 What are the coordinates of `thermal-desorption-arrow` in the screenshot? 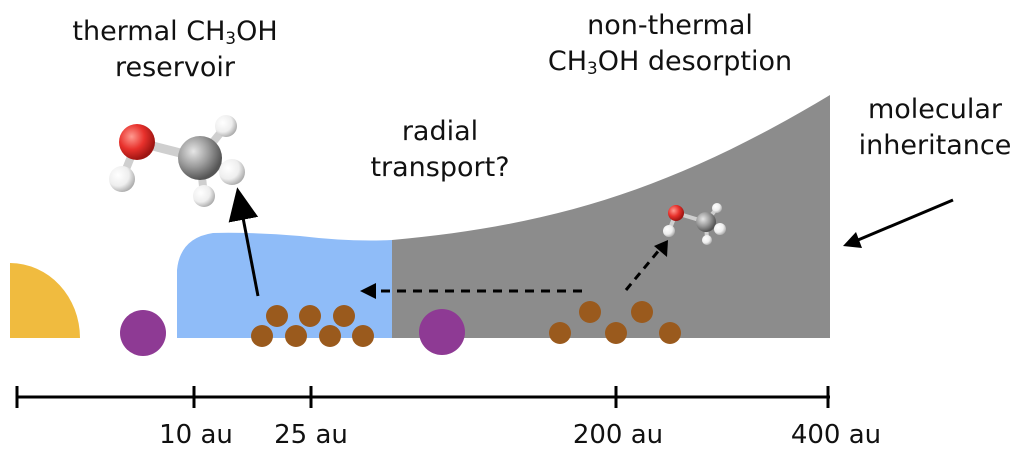 It's located at (244, 242).